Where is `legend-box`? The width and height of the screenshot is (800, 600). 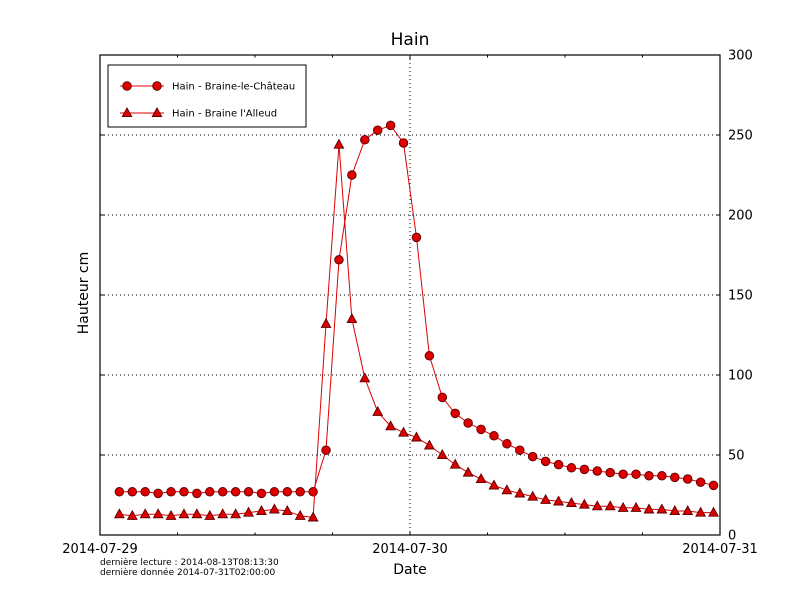 legend-box is located at coordinates (207, 96).